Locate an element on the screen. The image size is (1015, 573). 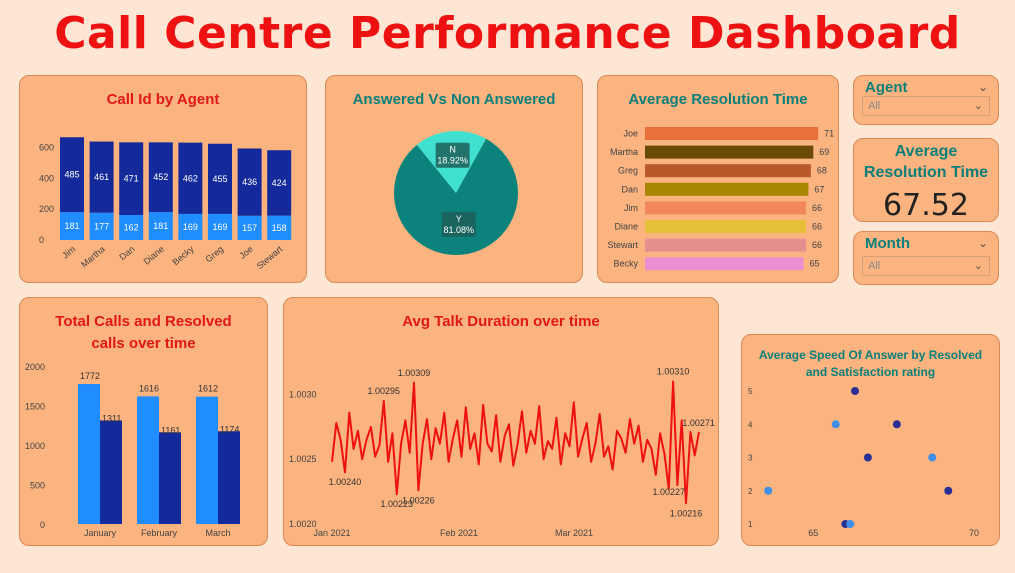
y-category-label: Stewart is located at coordinates (622, 245).